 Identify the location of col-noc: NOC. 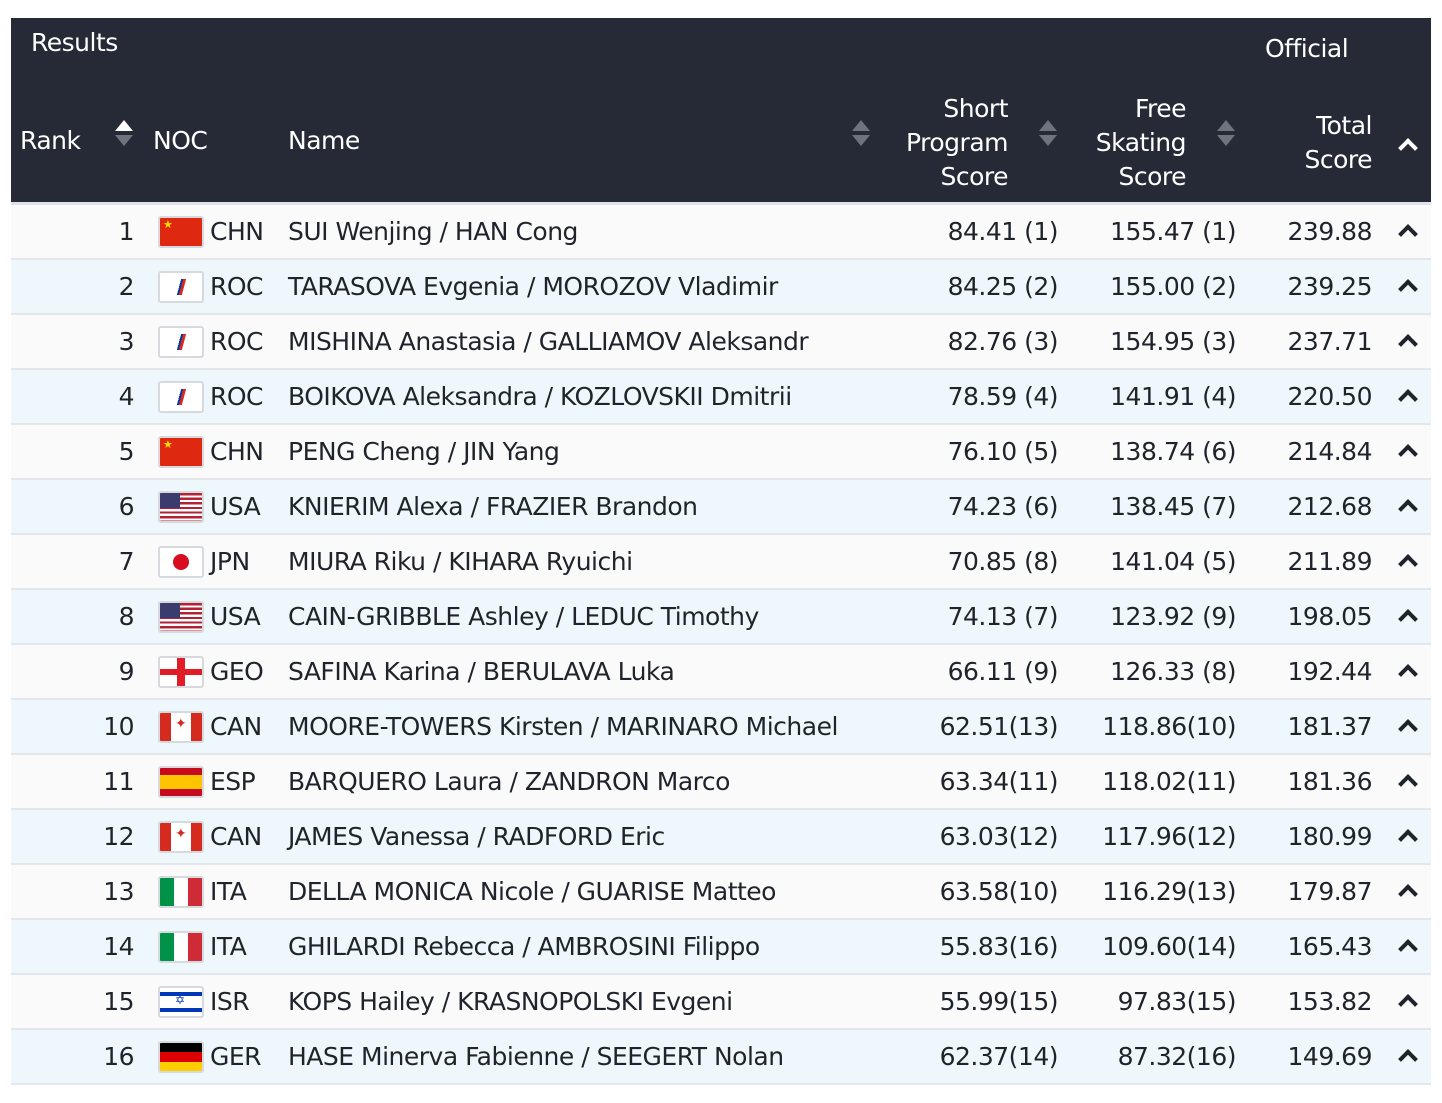
(180, 140).